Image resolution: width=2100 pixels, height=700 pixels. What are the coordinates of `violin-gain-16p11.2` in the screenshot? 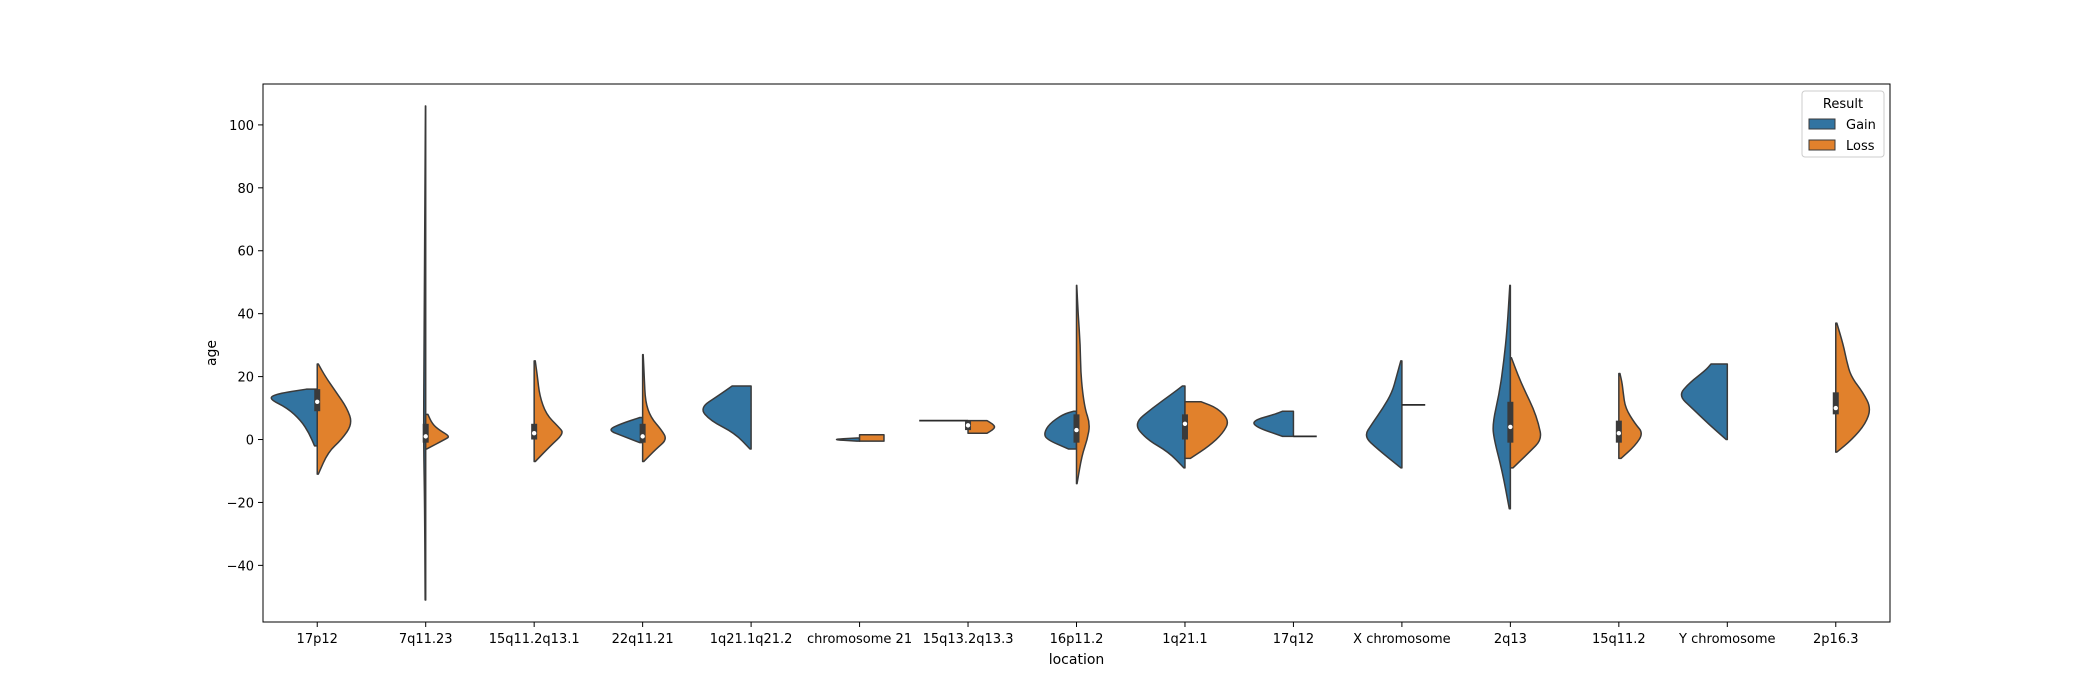 It's located at (1061, 430).